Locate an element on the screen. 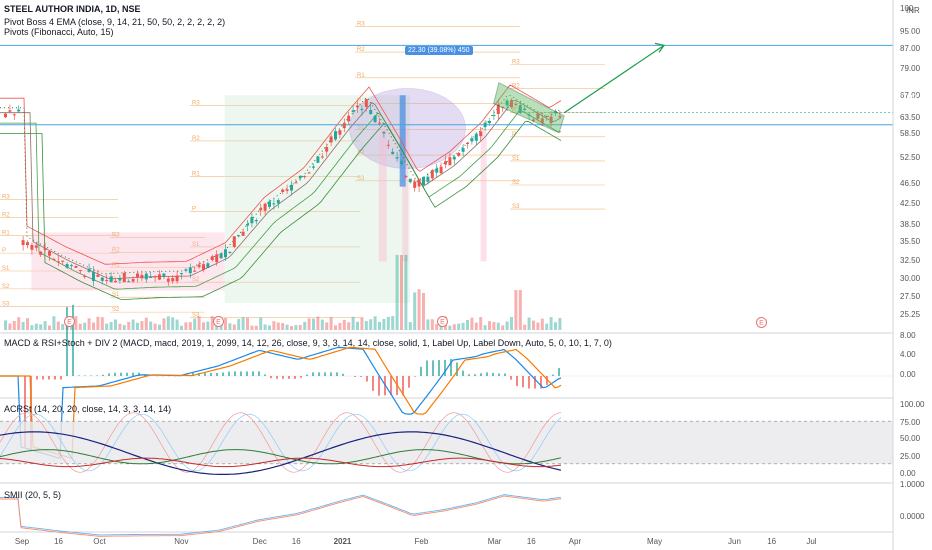 This screenshot has height=550, width=932. adx-line is located at coordinates (281, 453).